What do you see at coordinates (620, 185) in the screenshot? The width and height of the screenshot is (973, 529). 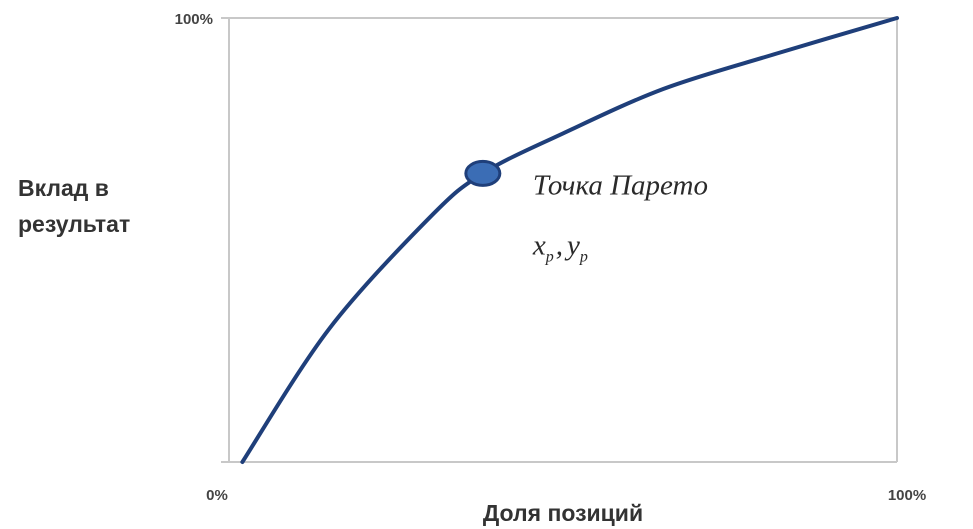 I see `pareto-point-label: Точка Парето` at bounding box center [620, 185].